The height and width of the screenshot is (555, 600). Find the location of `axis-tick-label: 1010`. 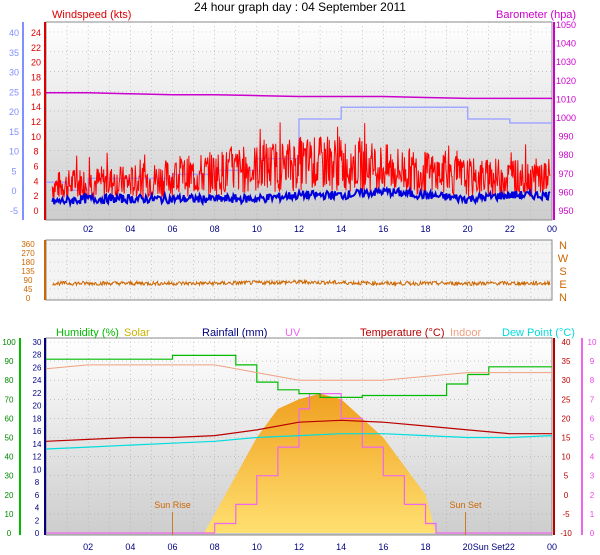

axis-tick-label: 1010 is located at coordinates (566, 99).